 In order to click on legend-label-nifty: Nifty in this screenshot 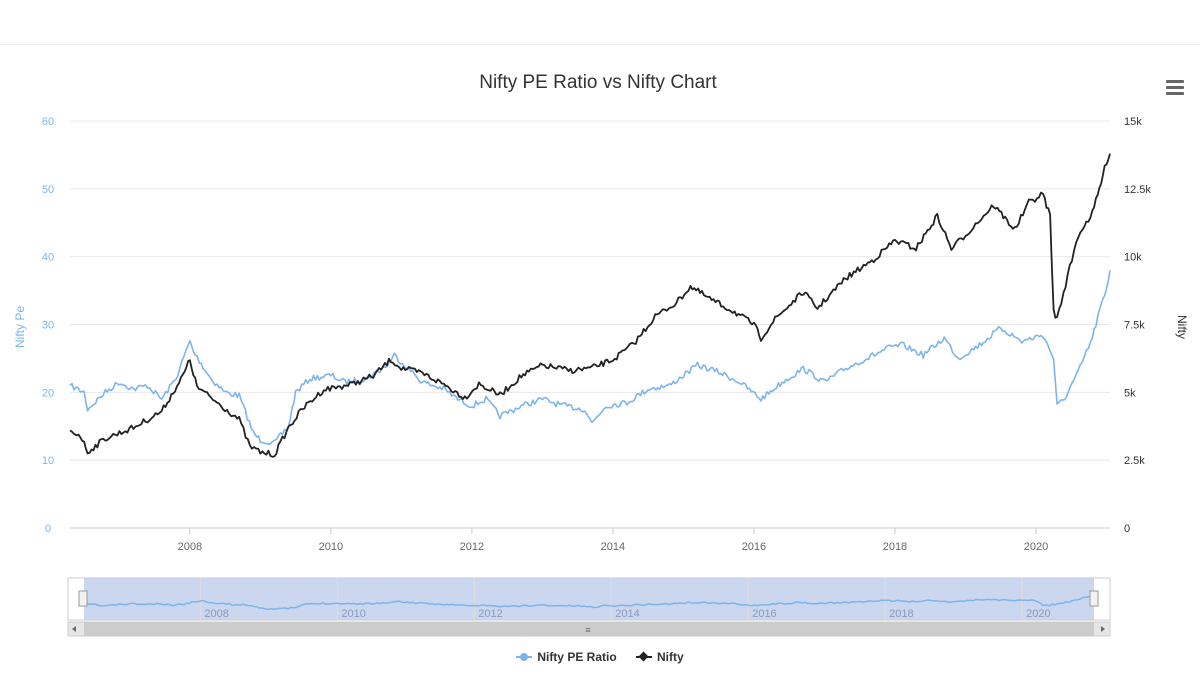, I will do `click(670, 657)`.